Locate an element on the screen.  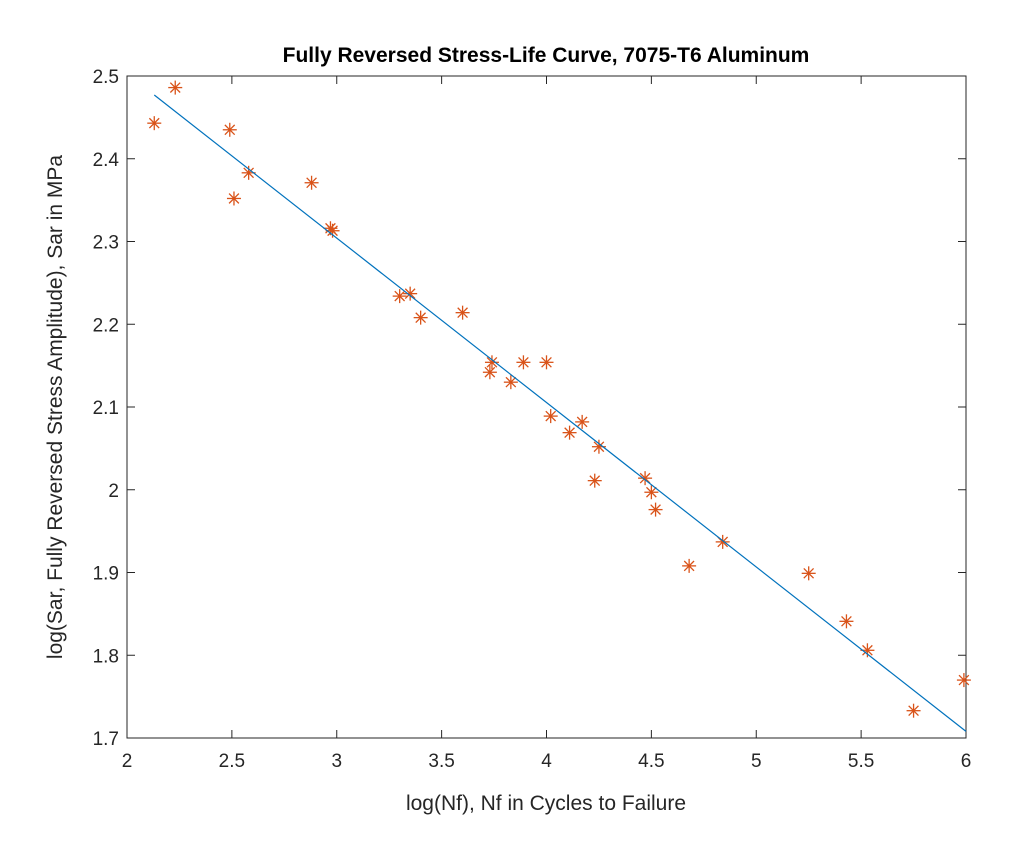
y-tick-label: 2.3 is located at coordinates (106, 243).